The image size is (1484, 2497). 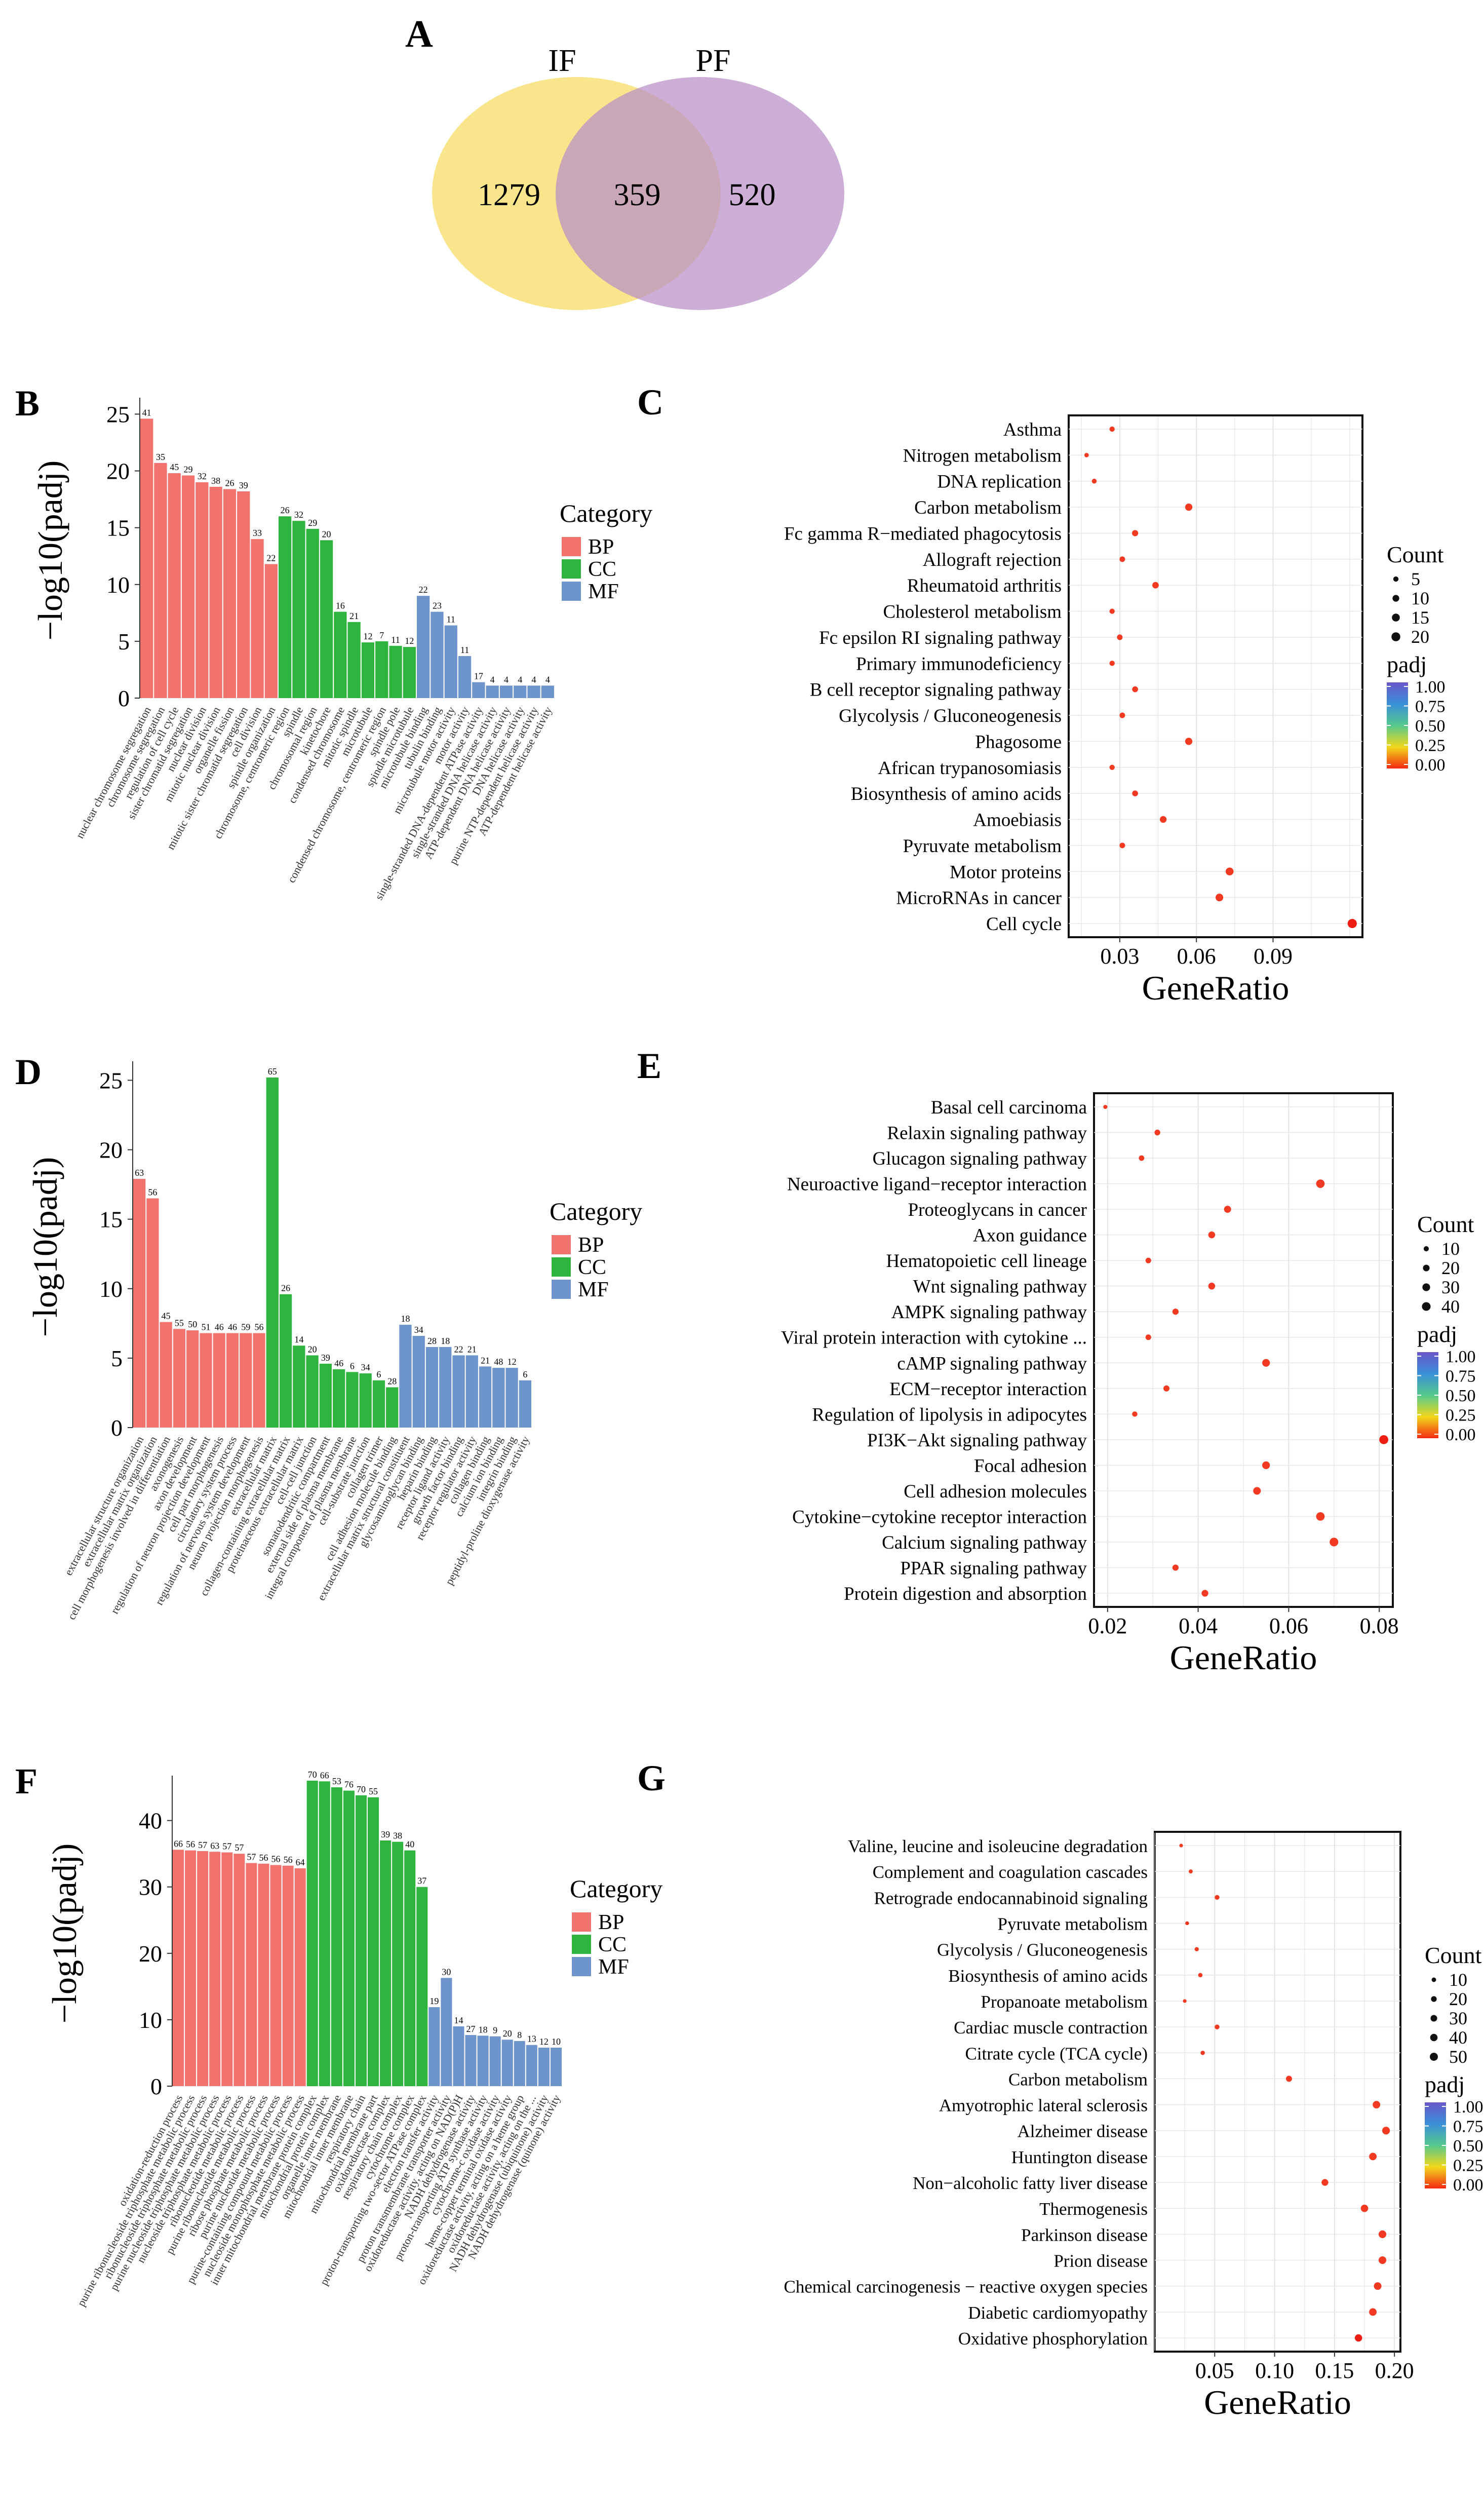 I want to click on y-tick-label: Retrograde endocannabinoid signaling, so click(x=1011, y=1898).